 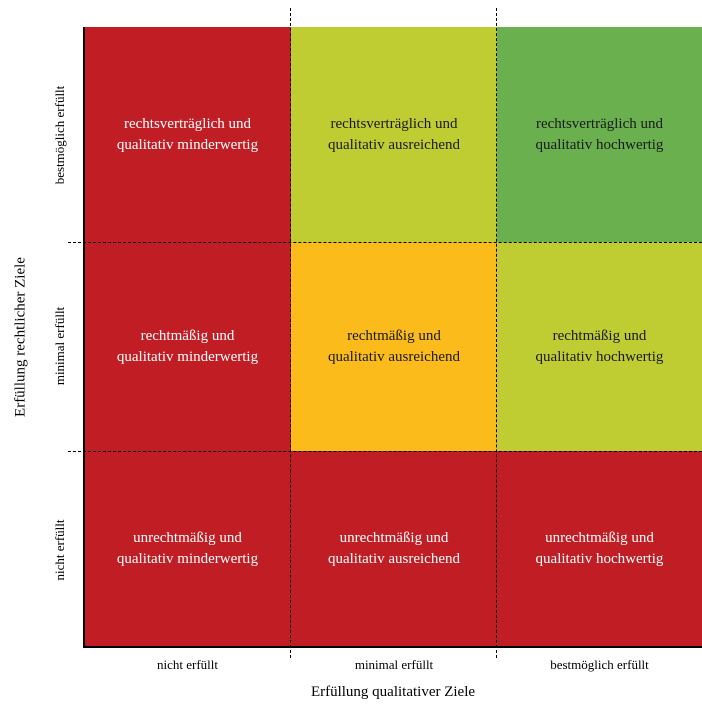 What do you see at coordinates (394, 346) in the screenshot?
I see `cell-rechtmaessig-ausreichend: rechtmäßig und qualitativ ausreichend` at bounding box center [394, 346].